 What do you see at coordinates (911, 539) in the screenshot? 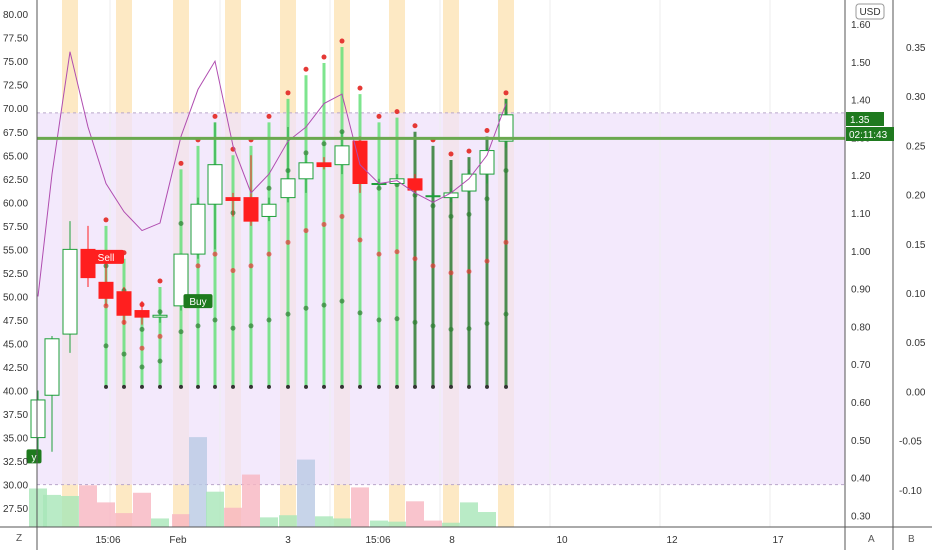
I see `log-scale-button: B` at bounding box center [911, 539].